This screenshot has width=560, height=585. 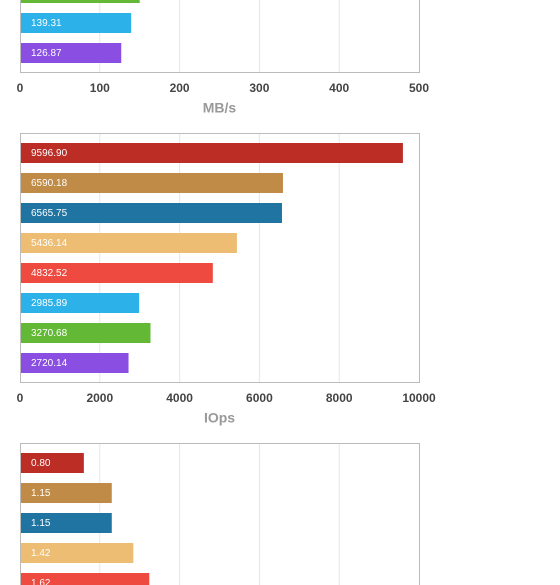 I want to click on x-tick-label: 100, so click(x=100, y=88).